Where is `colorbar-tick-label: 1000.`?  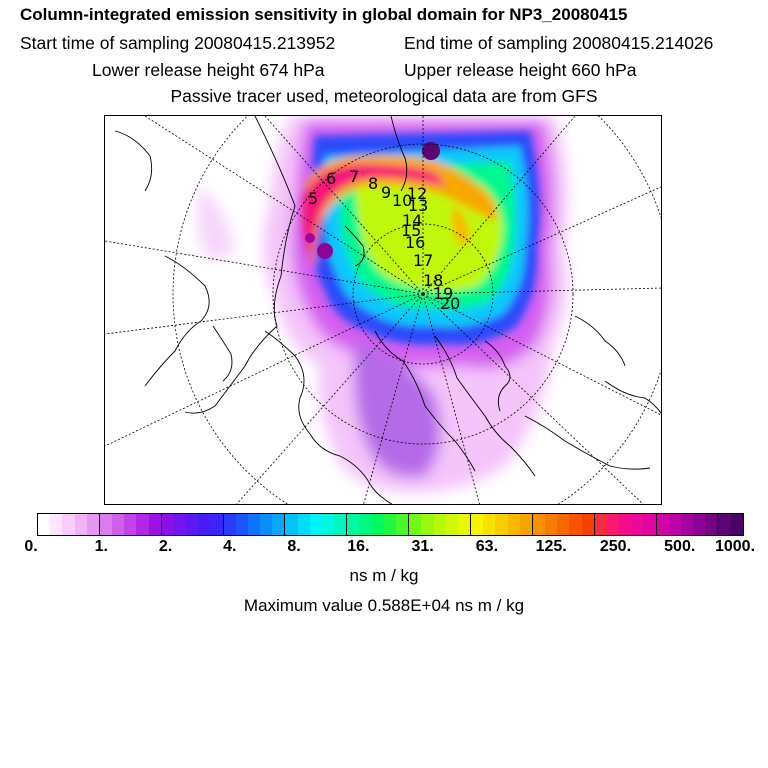 colorbar-tick-label: 1000. is located at coordinates (735, 546).